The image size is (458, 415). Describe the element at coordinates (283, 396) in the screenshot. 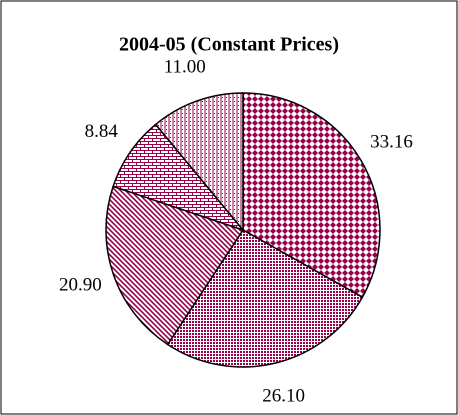

I see `data-label: 26.10` at that location.